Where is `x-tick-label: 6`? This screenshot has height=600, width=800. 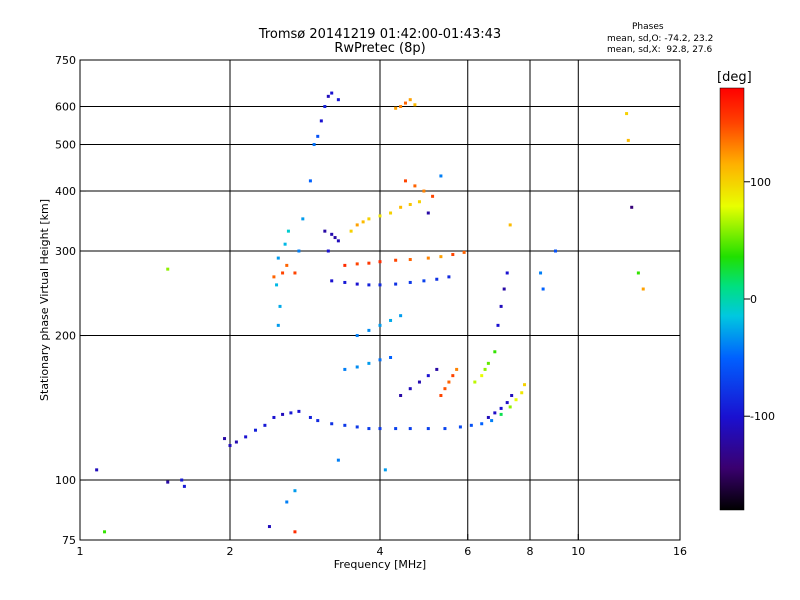 x-tick-label: 6 is located at coordinates (467, 551).